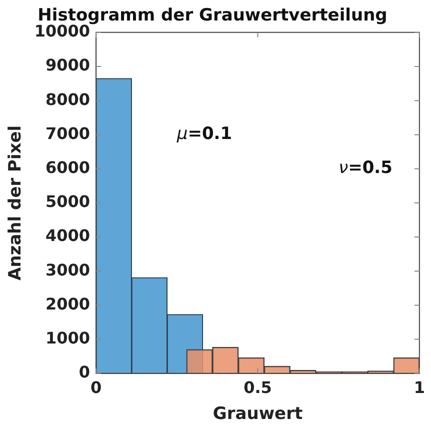  What do you see at coordinates (68, 202) in the screenshot?
I see `y-tick-label: 5000` at bounding box center [68, 202].